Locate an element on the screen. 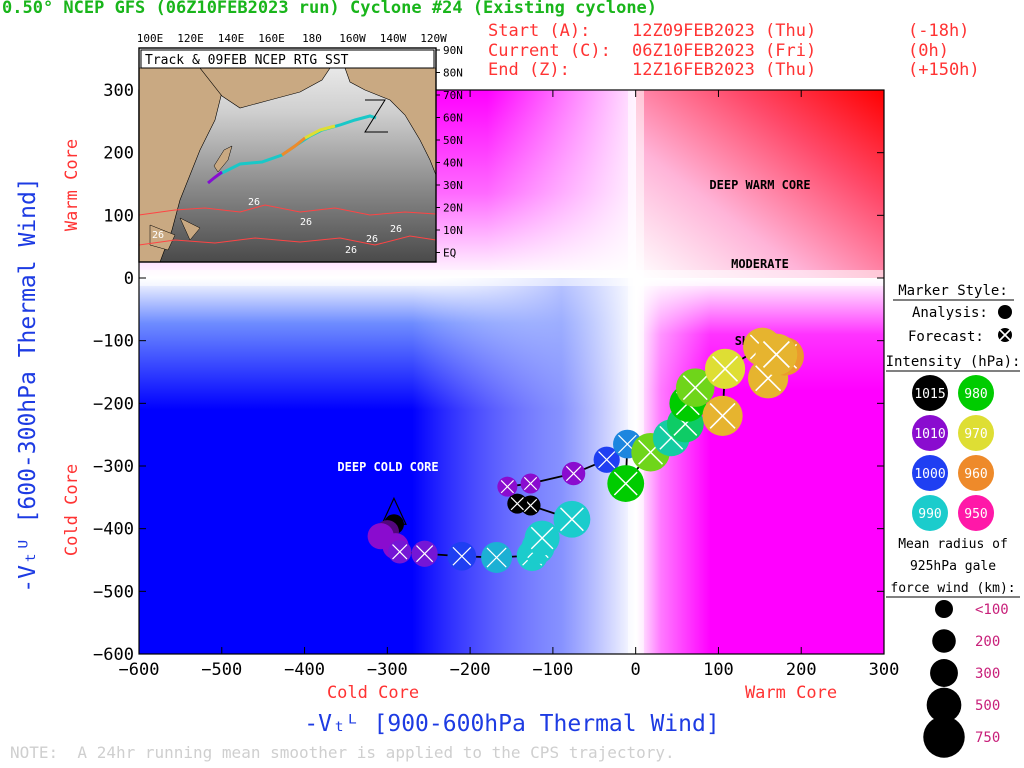 The width and height of the screenshot is (1024, 768). x-tick-label: −100 is located at coordinates (552, 670).